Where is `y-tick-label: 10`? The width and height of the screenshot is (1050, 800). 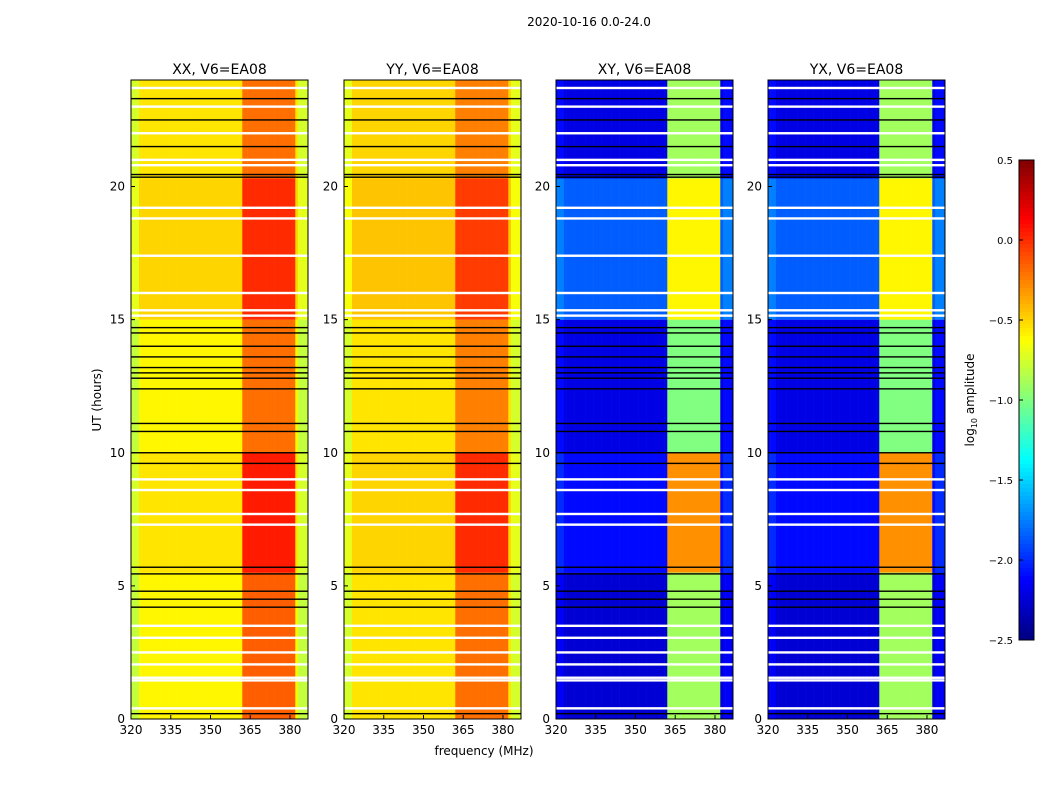
y-tick-label: 10 is located at coordinates (117, 453).